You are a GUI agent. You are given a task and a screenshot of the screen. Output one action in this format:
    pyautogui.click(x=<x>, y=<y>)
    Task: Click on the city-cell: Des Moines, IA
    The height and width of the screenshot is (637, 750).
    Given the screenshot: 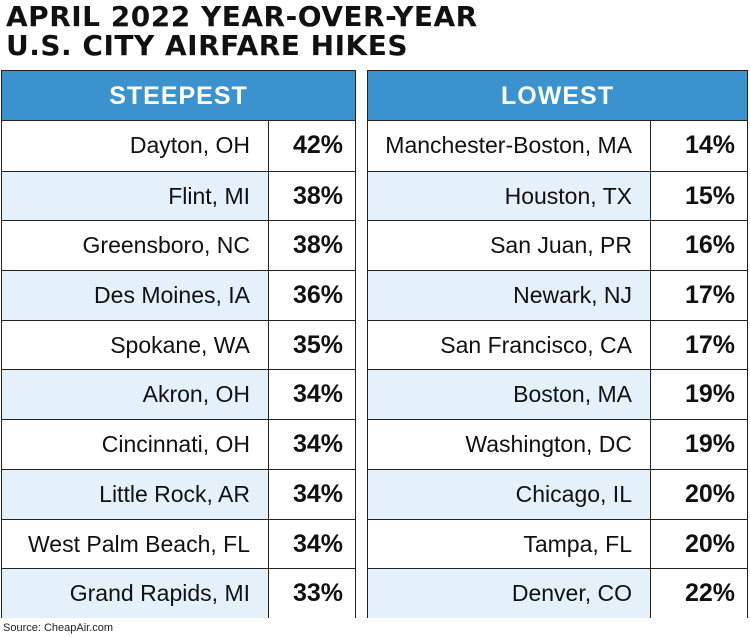 What is the action you would take?
    pyautogui.click(x=172, y=295)
    